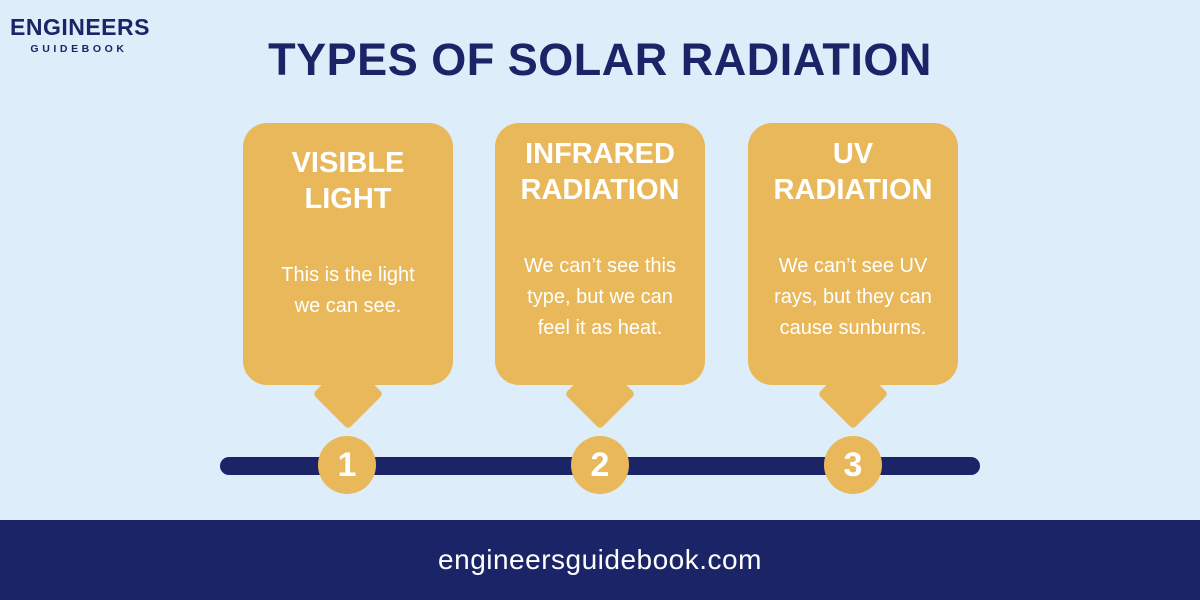 The width and height of the screenshot is (1200, 600). What do you see at coordinates (853, 328) in the screenshot?
I see `card-desc-line: cause sunburns.` at bounding box center [853, 328].